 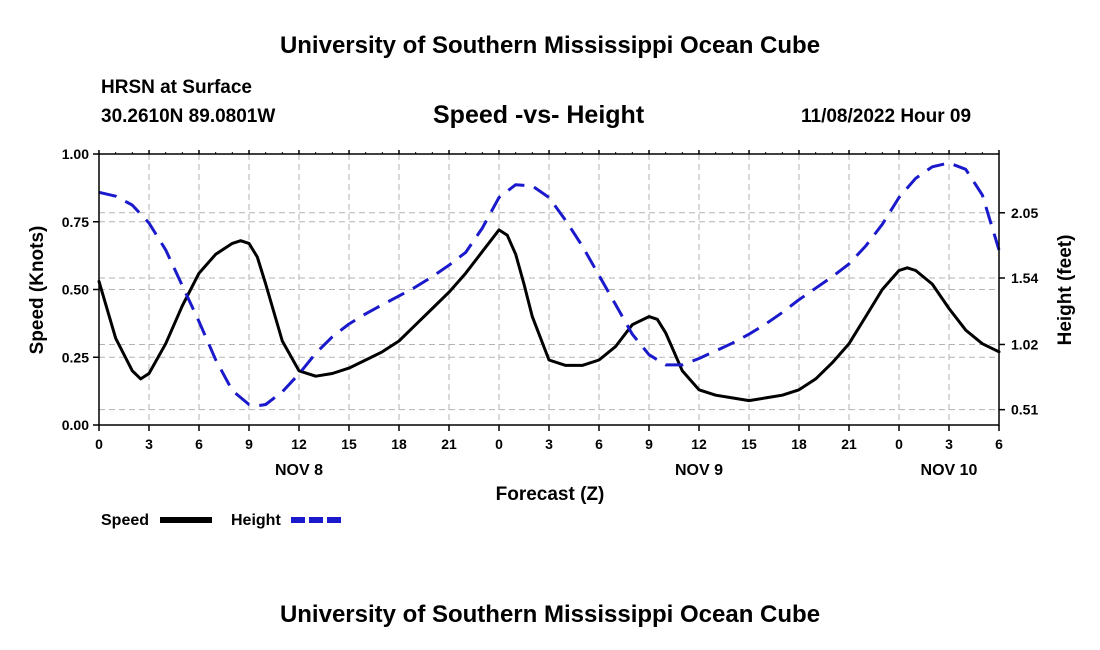 What do you see at coordinates (37, 290) in the screenshot?
I see `y-axis-left-title: Speed (Knots)` at bounding box center [37, 290].